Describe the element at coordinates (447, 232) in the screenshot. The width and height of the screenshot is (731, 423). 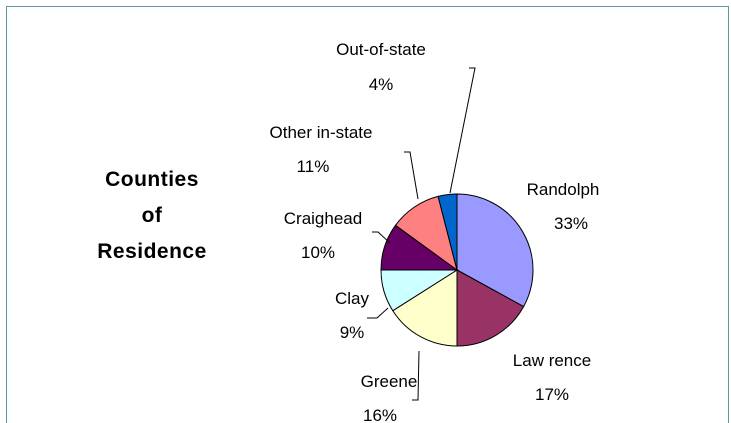
I see `pie-slice-out-of-state` at that location.